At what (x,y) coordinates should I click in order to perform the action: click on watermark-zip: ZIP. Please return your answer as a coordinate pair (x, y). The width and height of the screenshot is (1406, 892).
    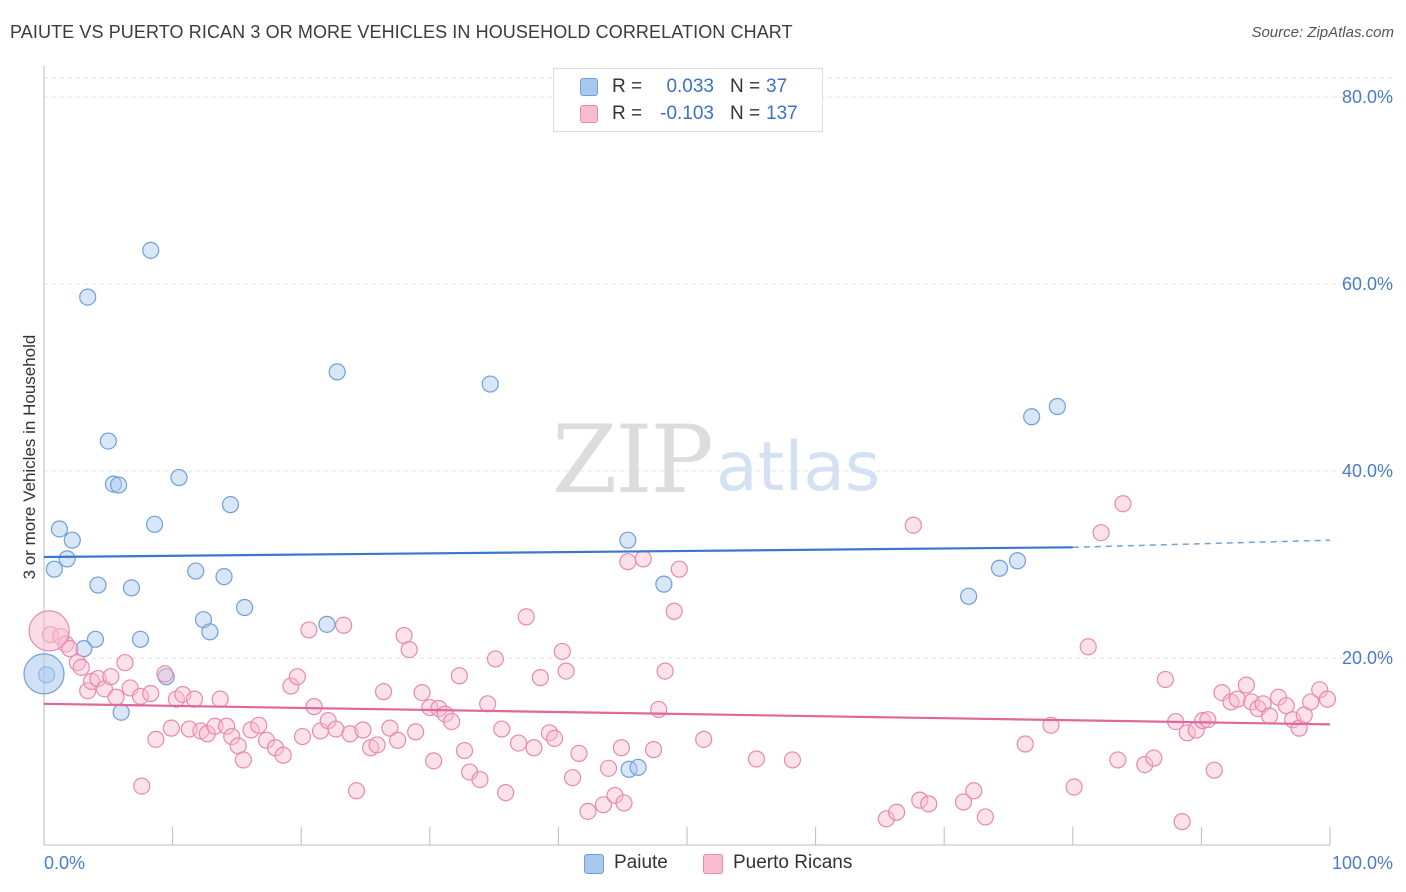
    Looking at the image, I should click on (632, 460).